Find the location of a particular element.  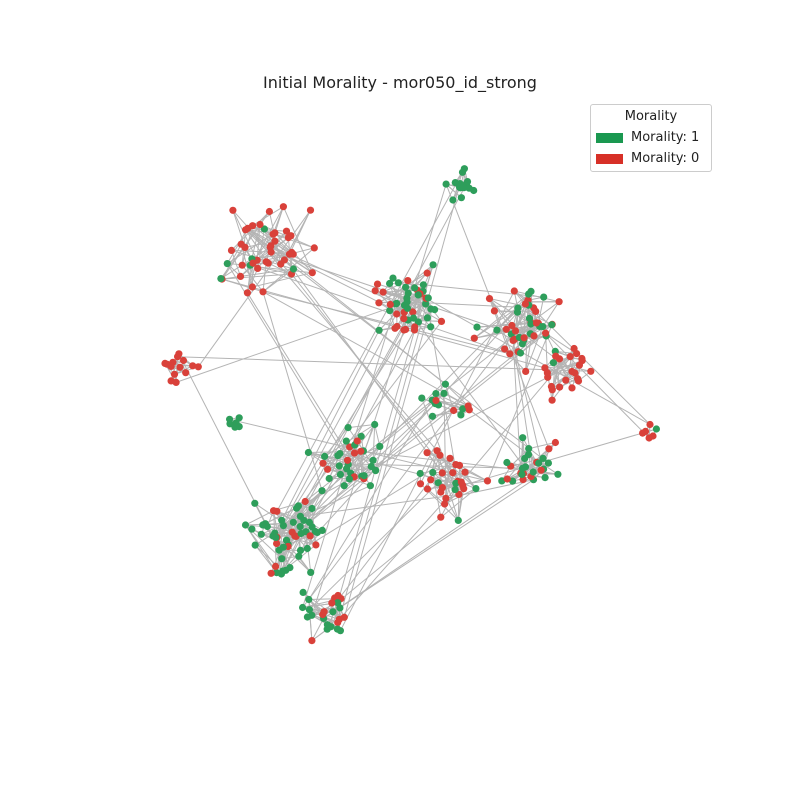

legend-item-morality-1: Morality: 1 is located at coordinates (651, 137).